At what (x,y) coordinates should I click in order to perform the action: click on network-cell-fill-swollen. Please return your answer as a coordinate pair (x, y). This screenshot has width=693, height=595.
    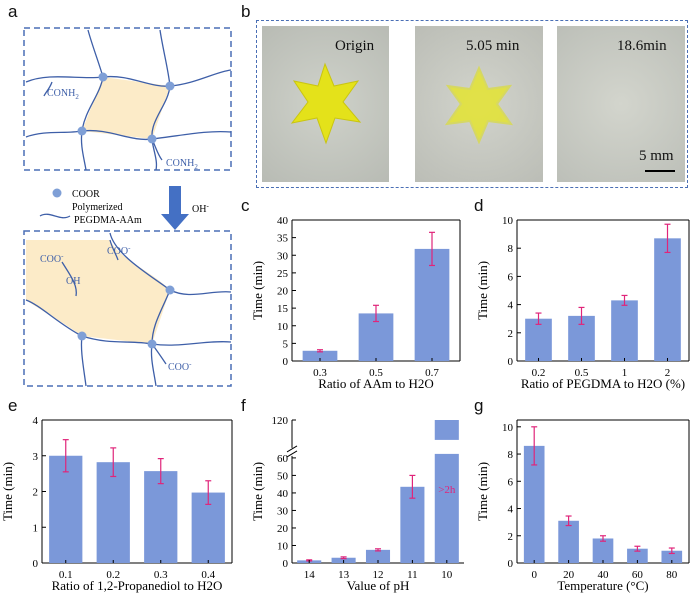
    Looking at the image, I should click on (98, 292).